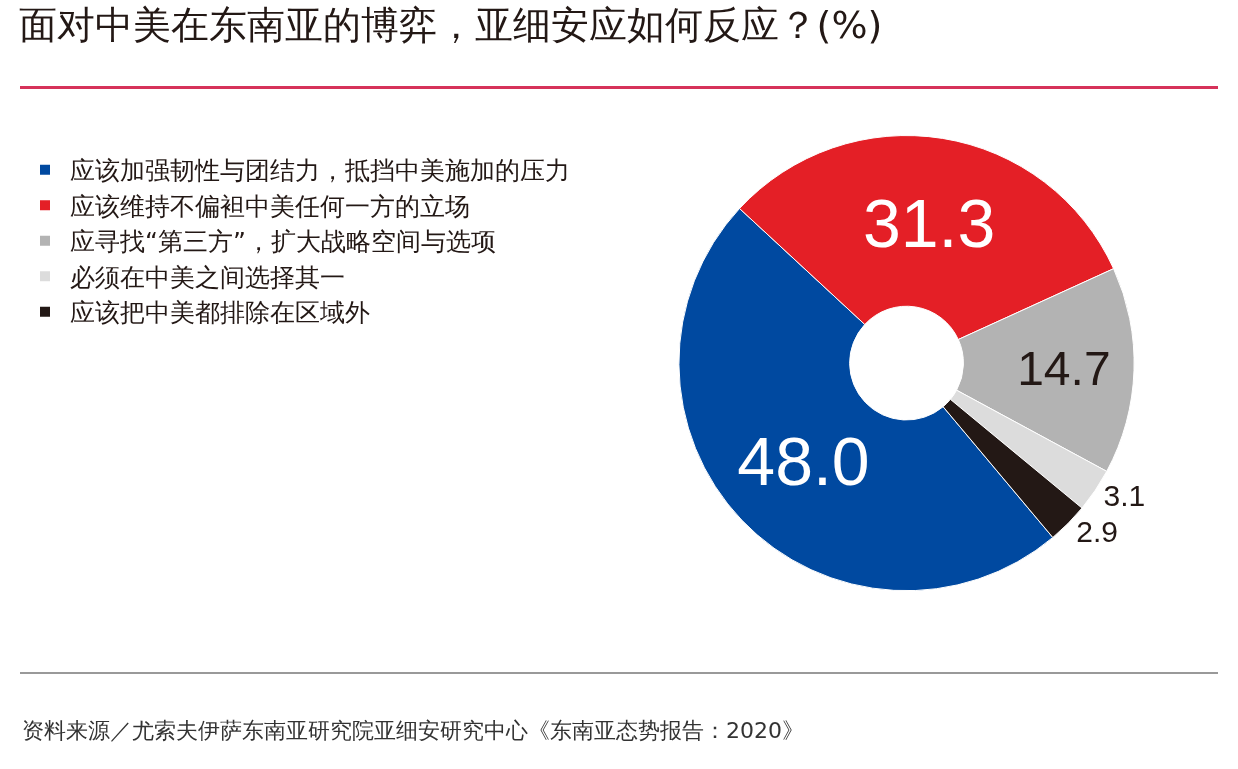 The image size is (1238, 769). I want to click on legend-label: 应该加强韧性与团结力，抵挡中美施加的压力, so click(320, 171).